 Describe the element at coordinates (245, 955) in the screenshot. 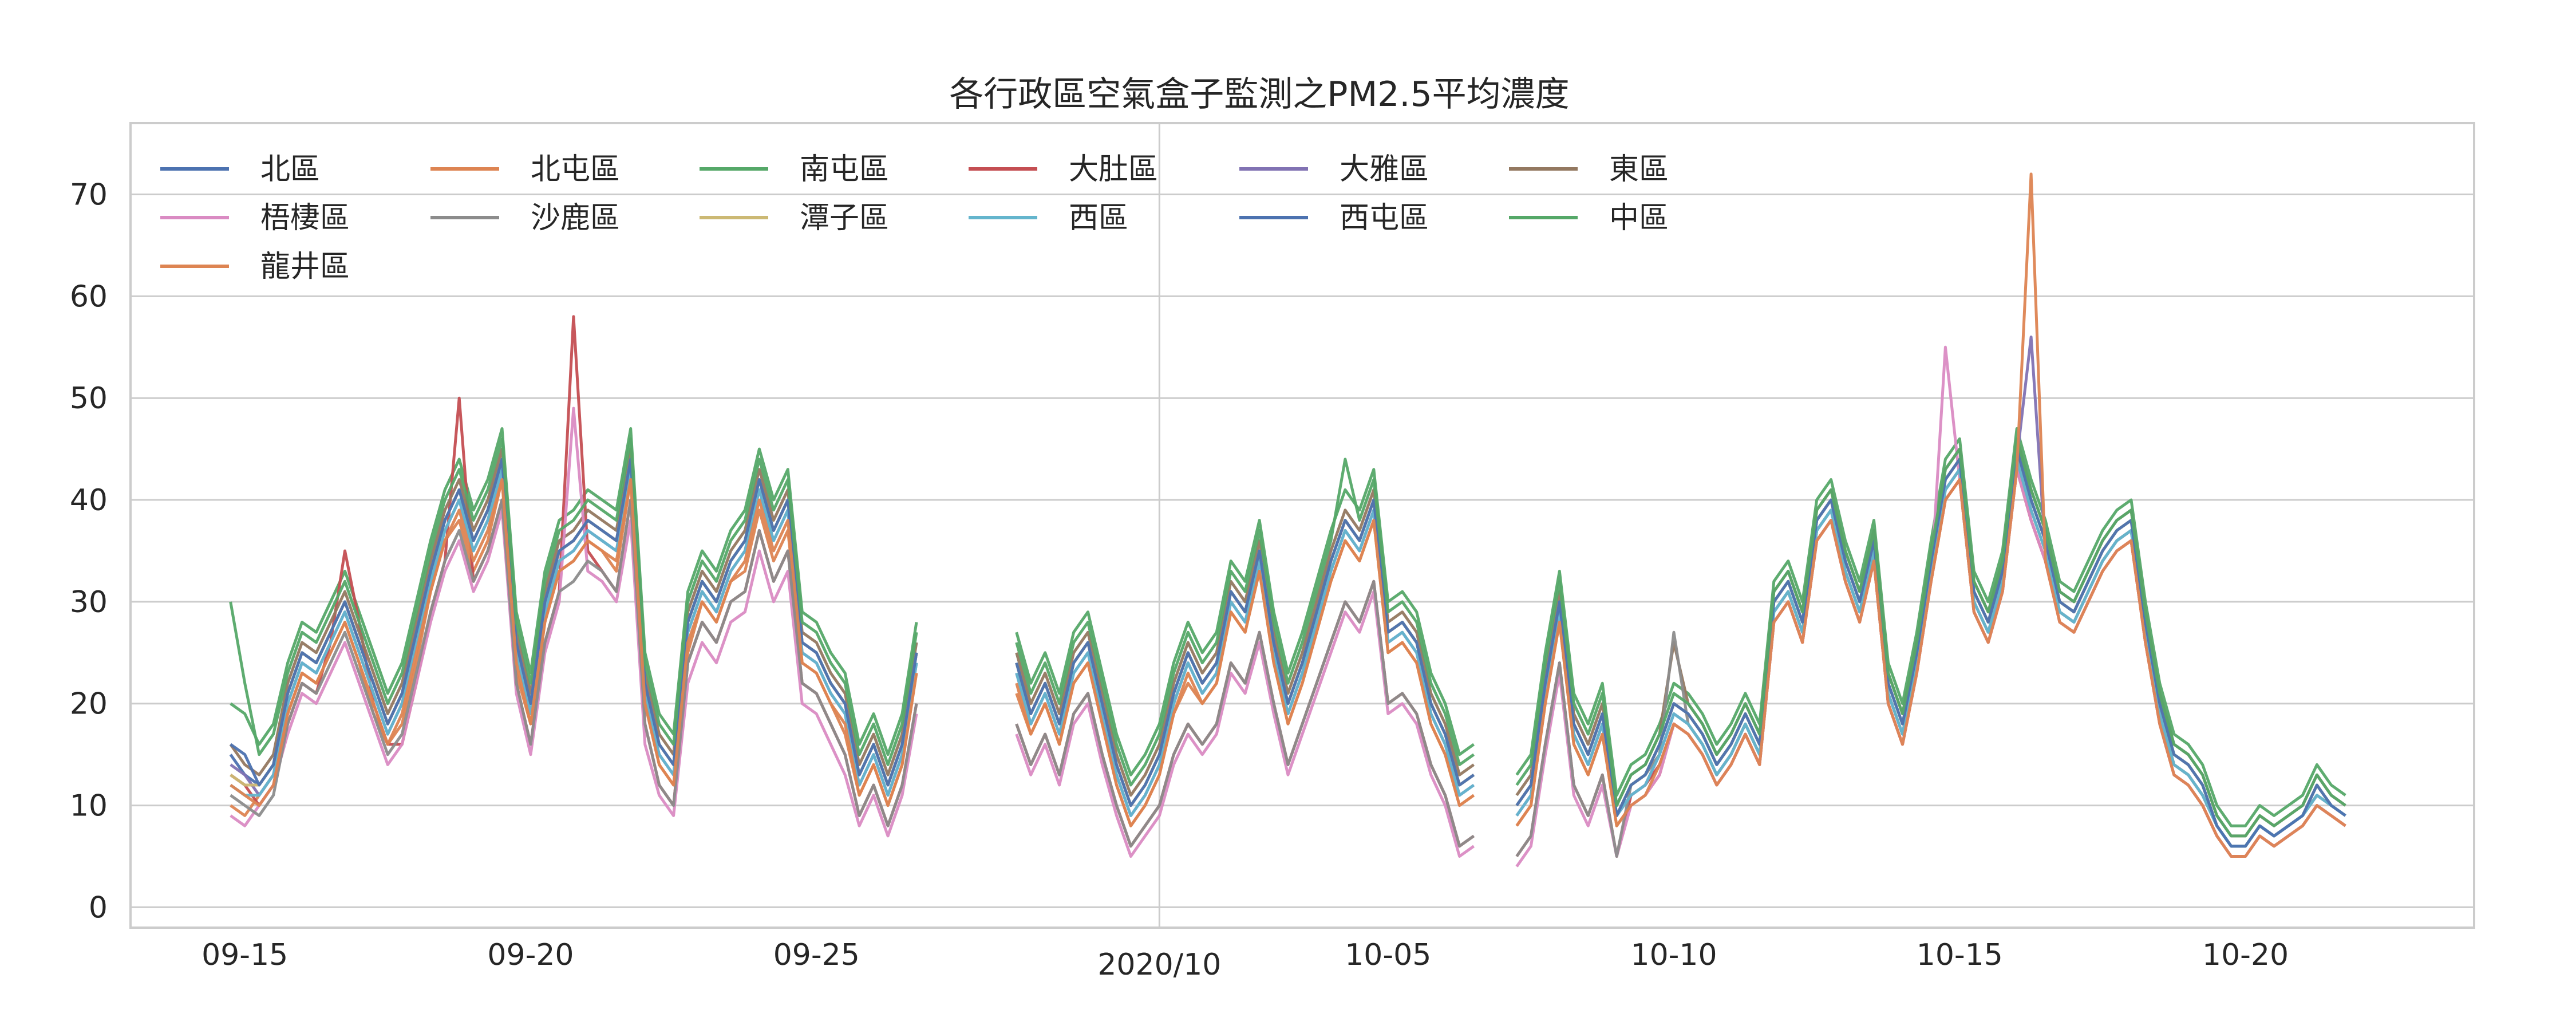

I see `x-tick-label: 09-15` at that location.